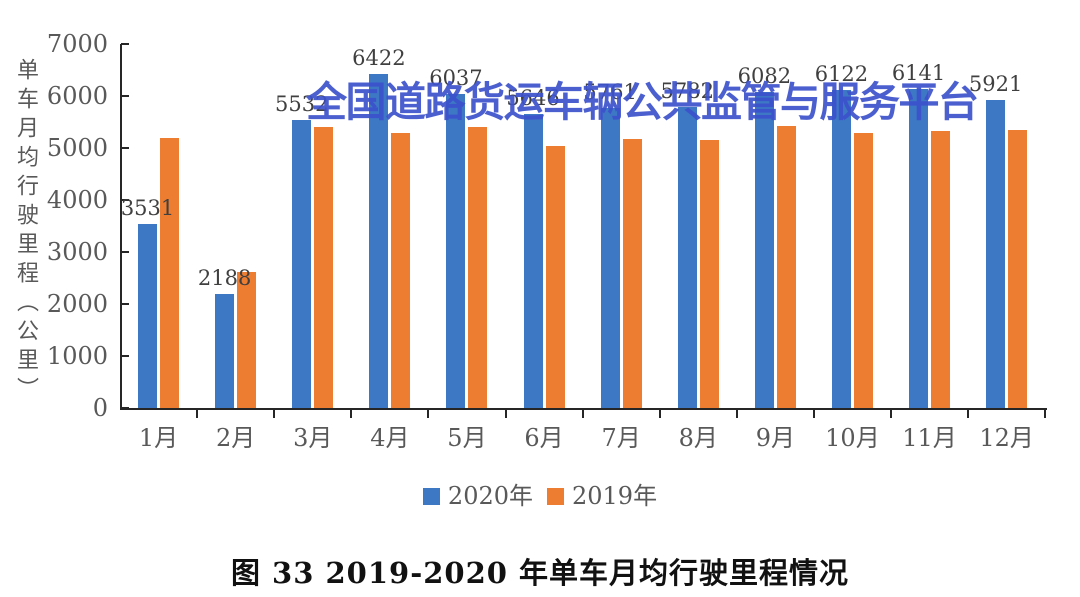 This screenshot has width=1080, height=597. Describe the element at coordinates (467, 438) in the screenshot. I see `x-tick-label-5月: 5月` at that location.